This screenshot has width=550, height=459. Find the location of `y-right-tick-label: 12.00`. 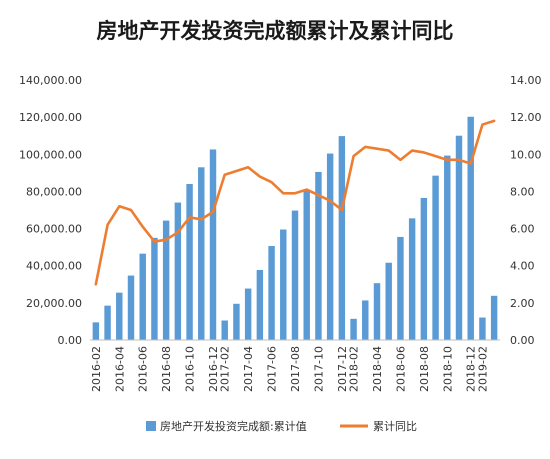

y-right-tick-label: 12.00 is located at coordinates (526, 117).